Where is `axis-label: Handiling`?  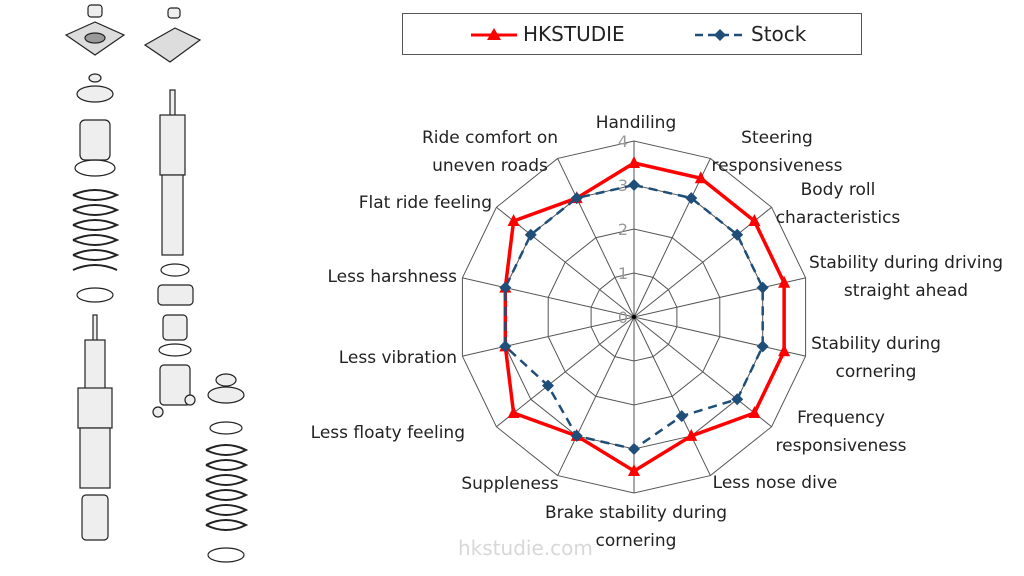
axis-label: Handiling is located at coordinates (636, 123).